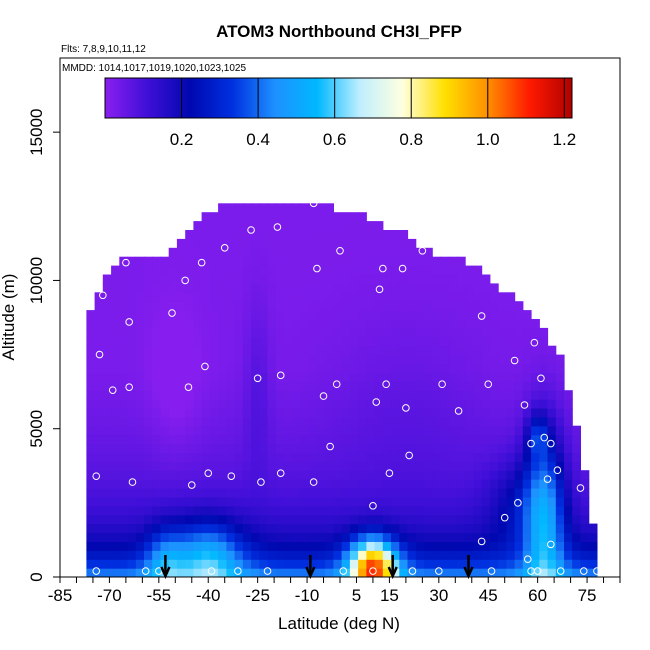  What do you see at coordinates (60, 595) in the screenshot?
I see `x-tick-label: -85` at bounding box center [60, 595].